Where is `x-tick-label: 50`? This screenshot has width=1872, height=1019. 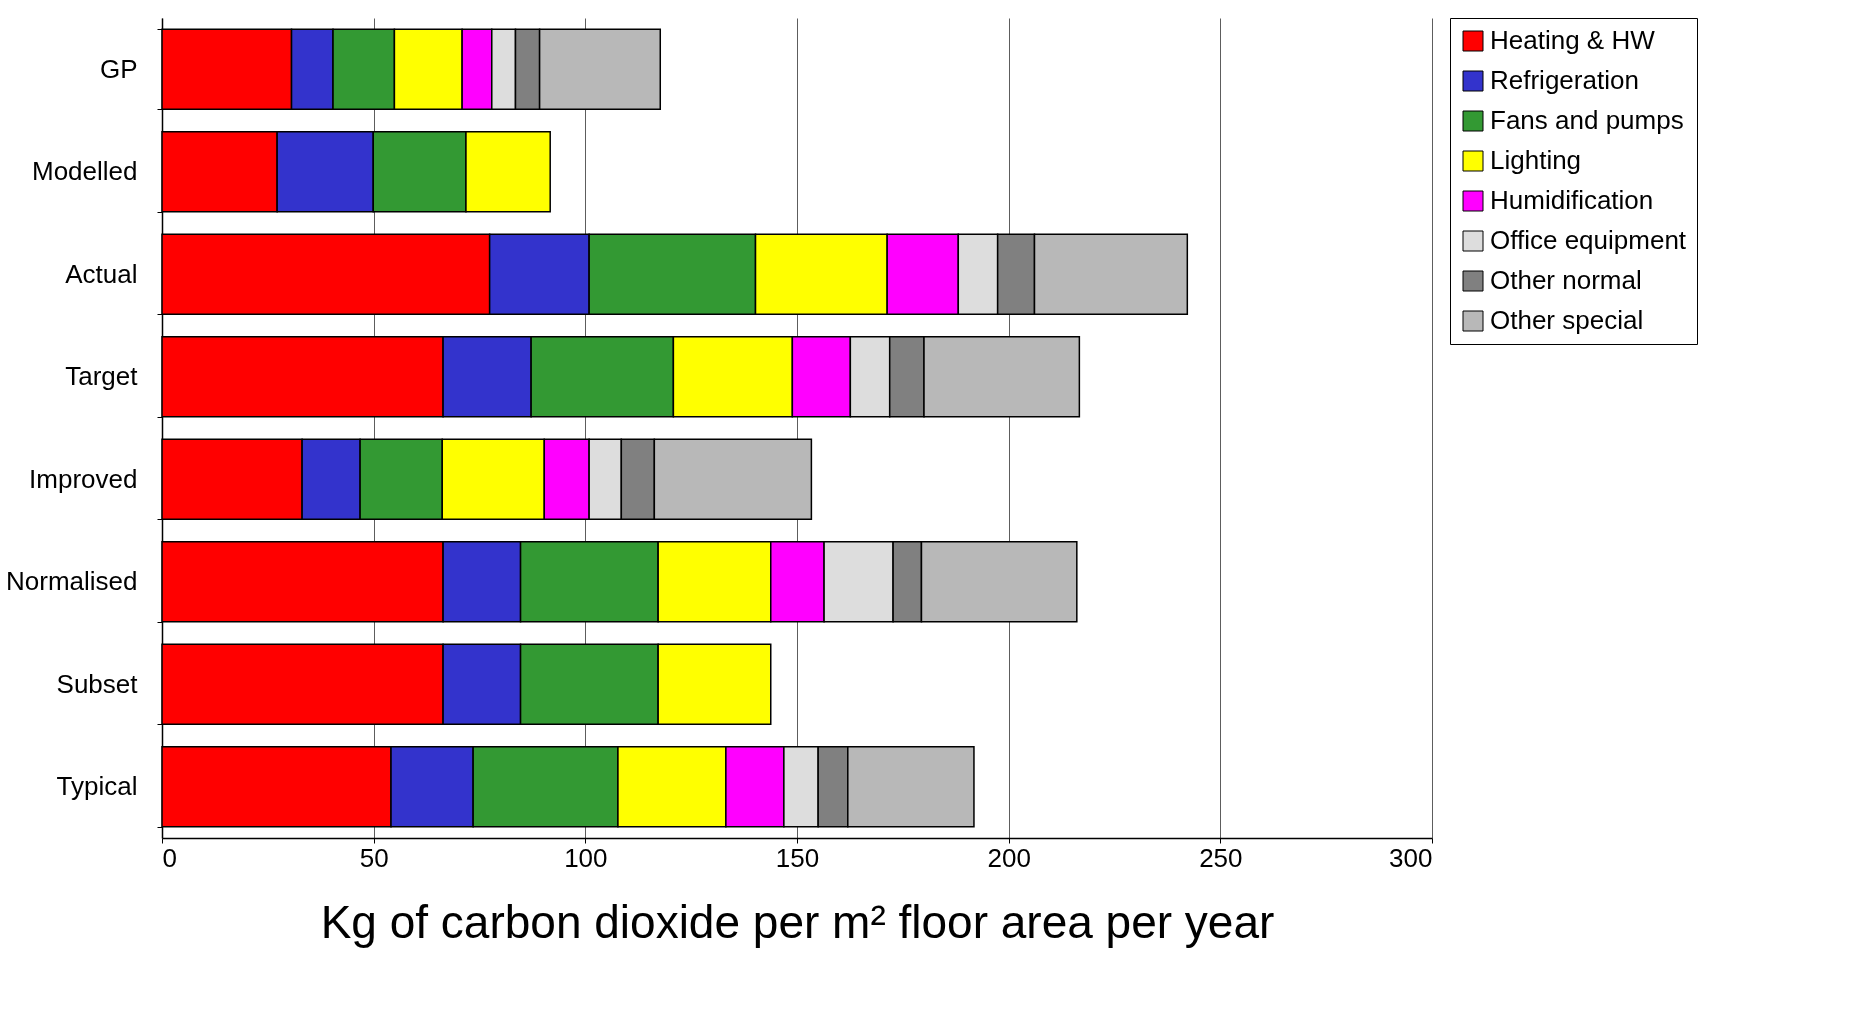 x-tick-label: 50 is located at coordinates (374, 857).